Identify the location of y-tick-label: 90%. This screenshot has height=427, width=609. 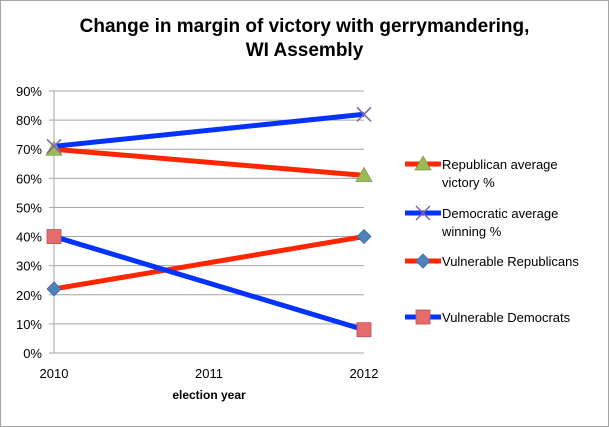
(29, 91).